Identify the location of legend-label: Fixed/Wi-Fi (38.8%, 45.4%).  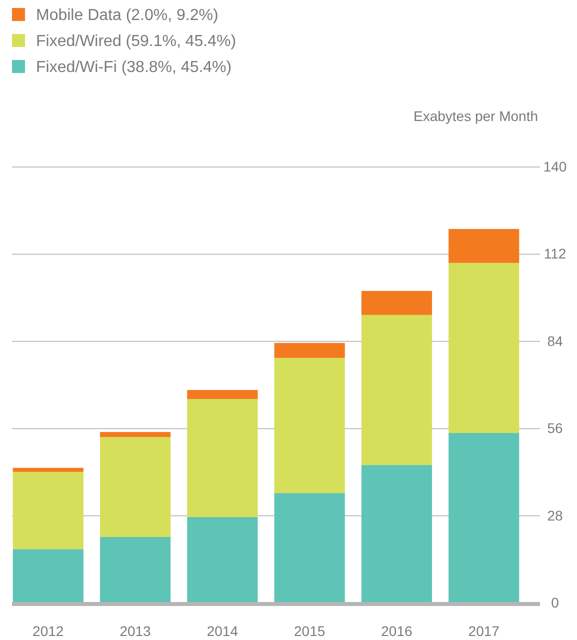
(134, 67).